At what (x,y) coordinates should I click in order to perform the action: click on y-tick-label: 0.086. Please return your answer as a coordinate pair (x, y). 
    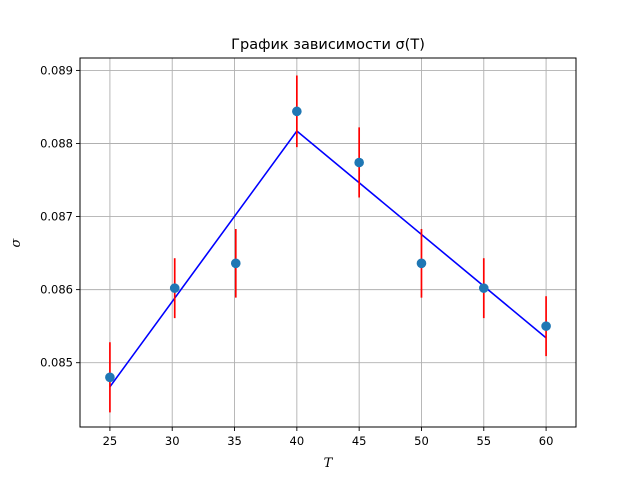
    Looking at the image, I should click on (56, 290).